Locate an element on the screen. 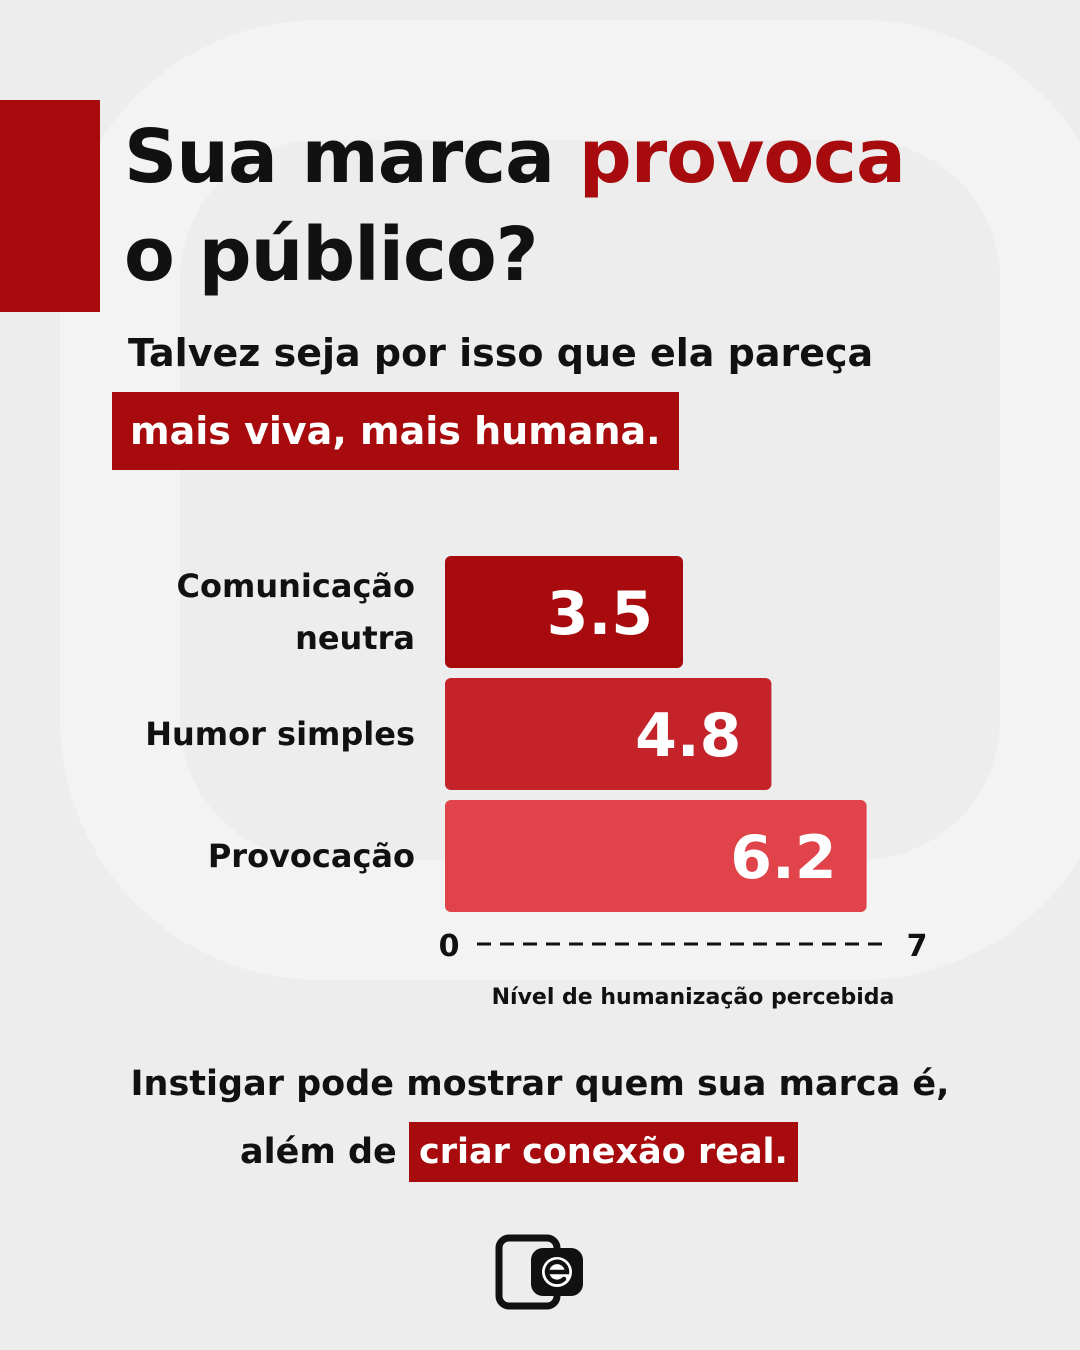  headline-part2: o público? is located at coordinates (331, 255).